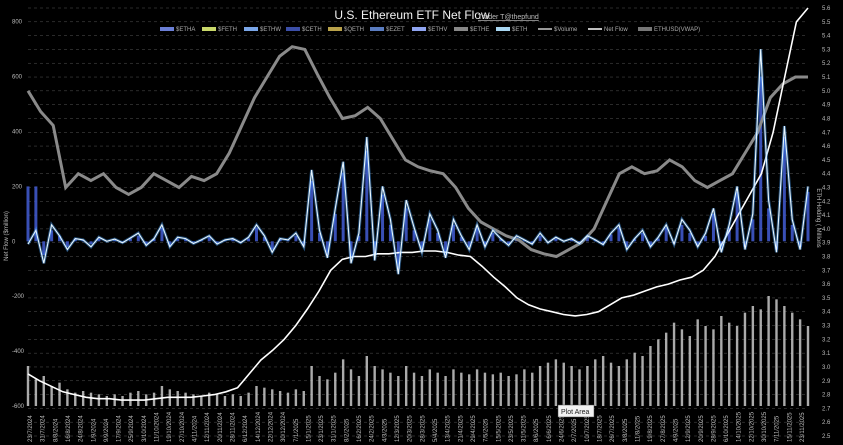 The width and height of the screenshot is (843, 445). I want to click on x-tick-label: 10/7/2025, so click(588, 428).